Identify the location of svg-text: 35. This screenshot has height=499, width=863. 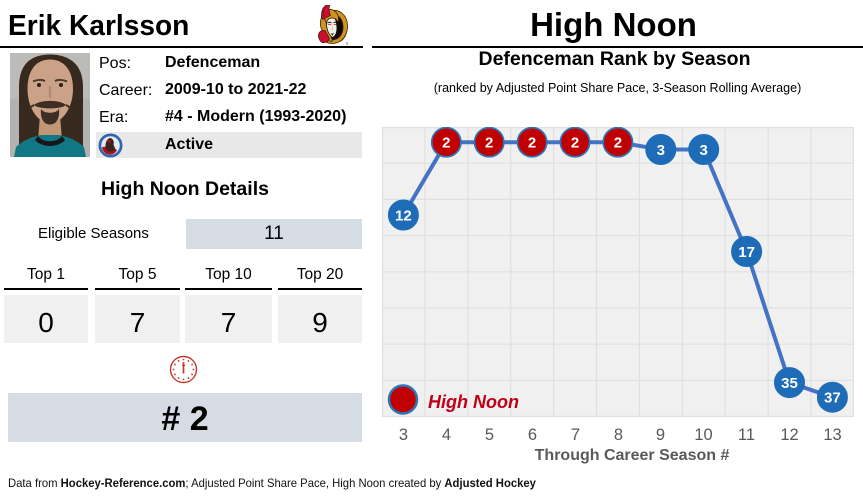
(789, 383).